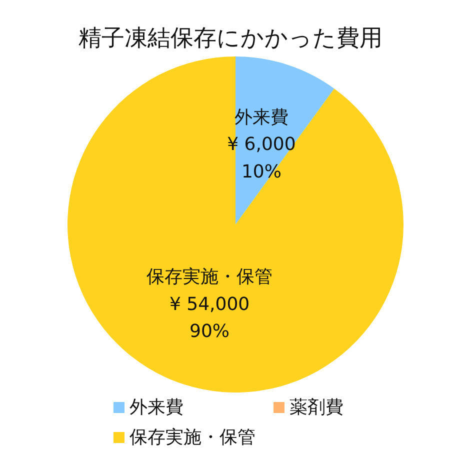  Describe the element at coordinates (157, 407) in the screenshot. I see `legend-label: 外来費` at that location.